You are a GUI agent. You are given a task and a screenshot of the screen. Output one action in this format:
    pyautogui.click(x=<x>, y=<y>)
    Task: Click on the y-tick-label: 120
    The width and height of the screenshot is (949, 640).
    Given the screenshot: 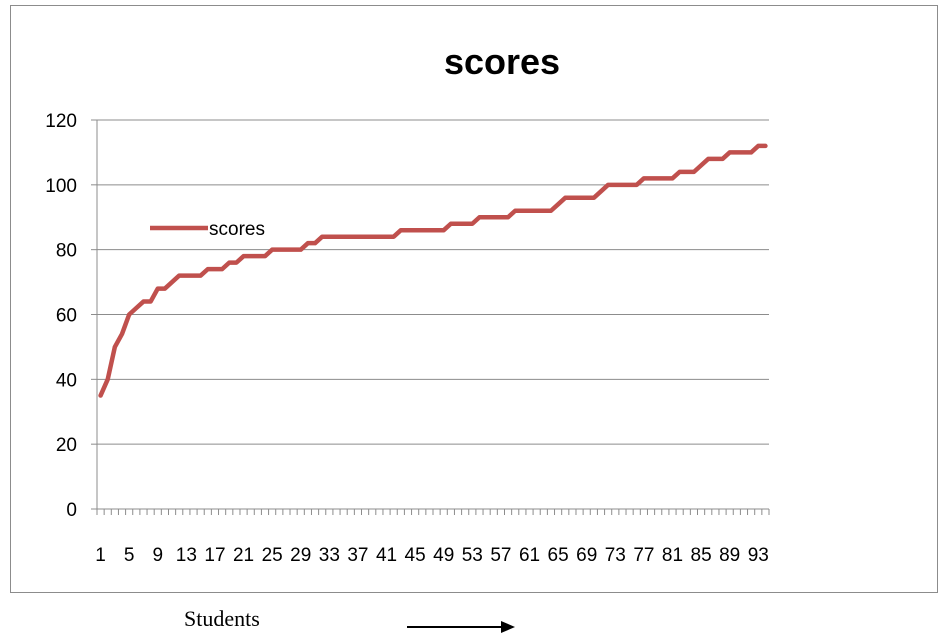 What is the action you would take?
    pyautogui.click(x=61, y=121)
    